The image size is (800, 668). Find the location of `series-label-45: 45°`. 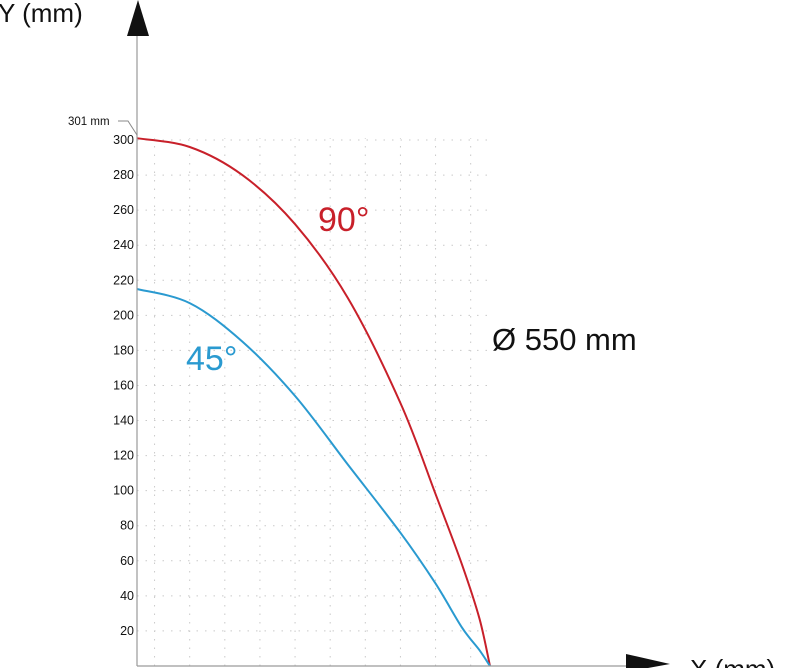

series-label-45: 45° is located at coordinates (211, 359).